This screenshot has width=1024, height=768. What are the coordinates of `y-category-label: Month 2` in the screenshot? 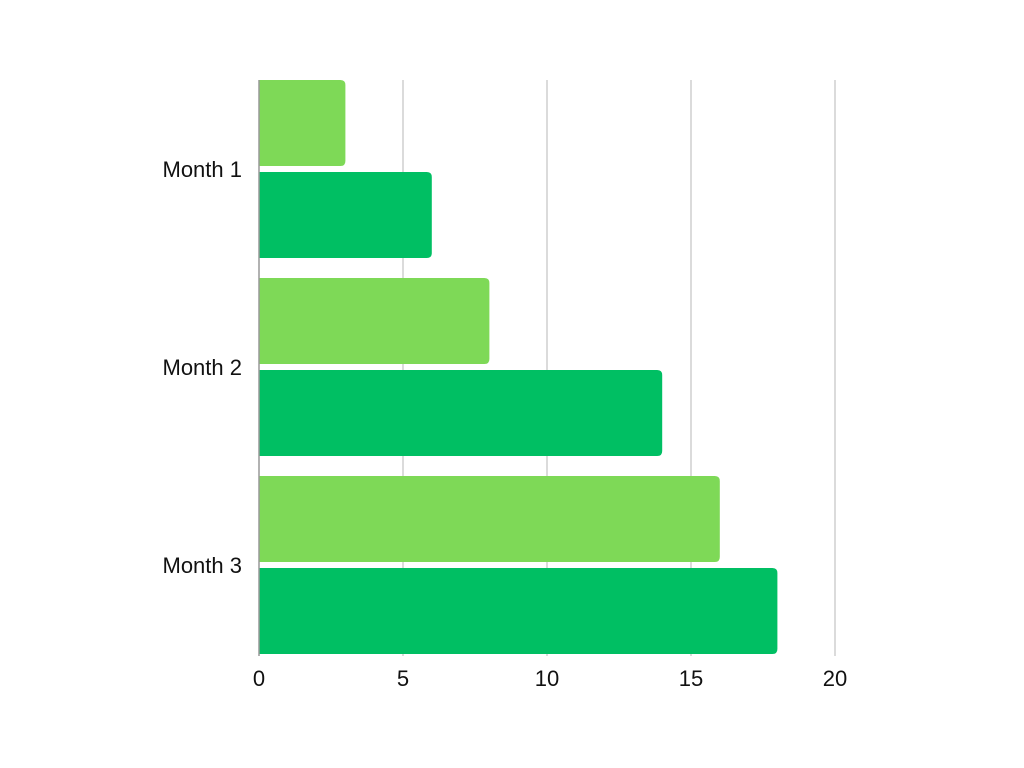 It's located at (203, 367).